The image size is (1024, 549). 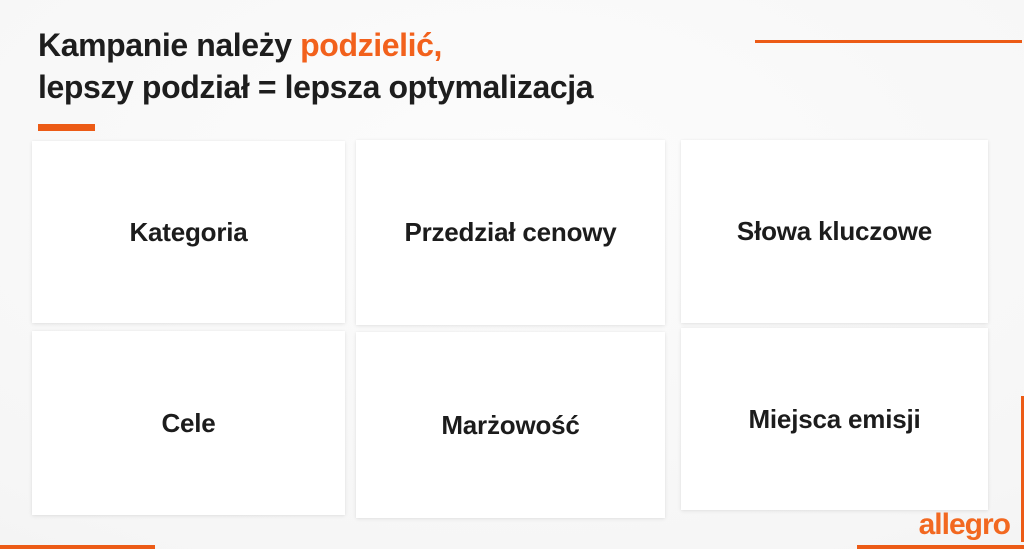 What do you see at coordinates (940, 547) in the screenshot?
I see `bottom-right-accent-line` at bounding box center [940, 547].